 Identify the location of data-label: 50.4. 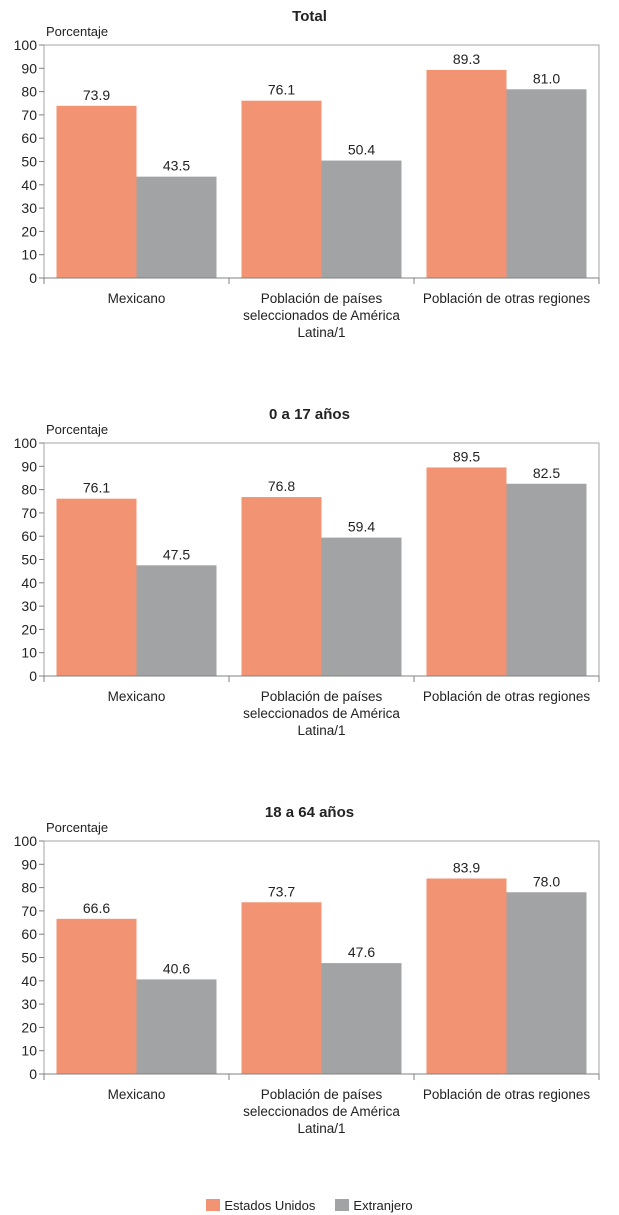
(361, 150).